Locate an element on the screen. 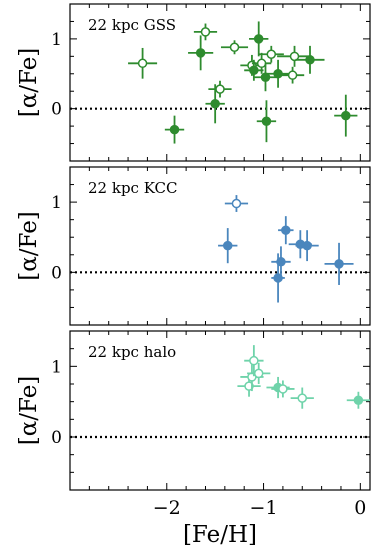 Image resolution: width=374 pixels, height=550 pixels. x-tick-label: −2 is located at coordinates (167, 508).